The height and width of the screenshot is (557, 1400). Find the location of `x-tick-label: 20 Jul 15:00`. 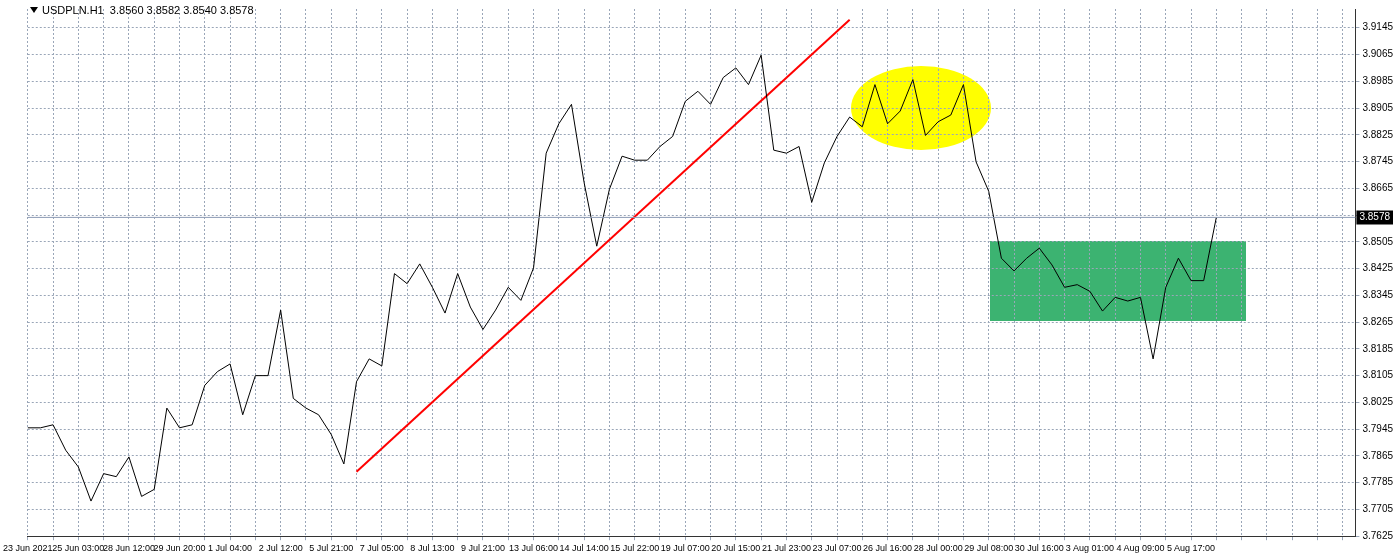

x-tick-label: 20 Jul 15:00 is located at coordinates (736, 548).